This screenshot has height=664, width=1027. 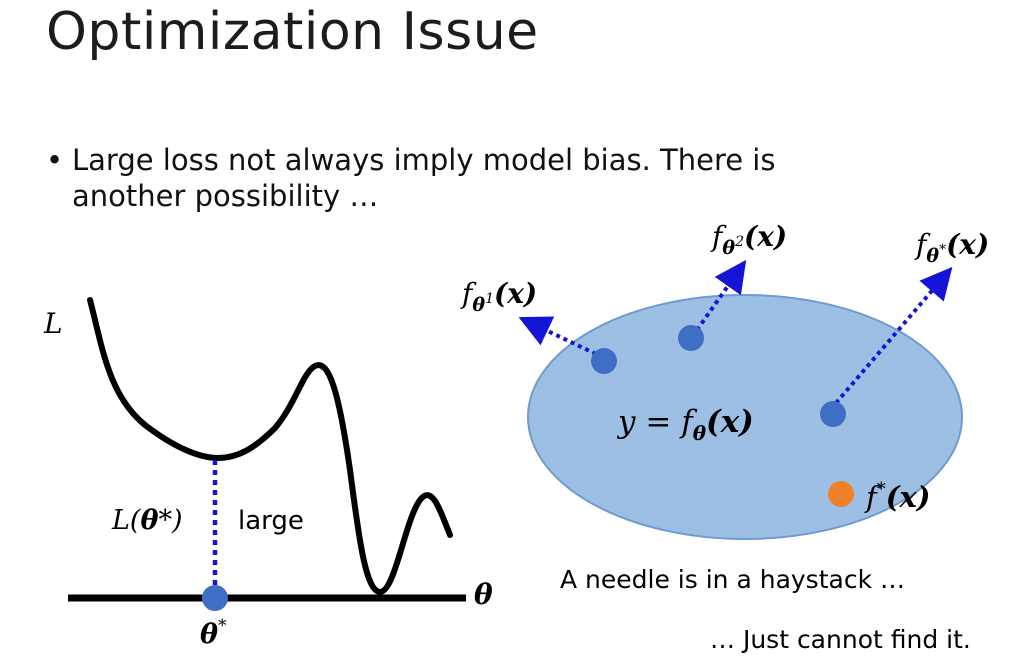 I want to click on theta-star-label: θ*, so click(x=213, y=633).